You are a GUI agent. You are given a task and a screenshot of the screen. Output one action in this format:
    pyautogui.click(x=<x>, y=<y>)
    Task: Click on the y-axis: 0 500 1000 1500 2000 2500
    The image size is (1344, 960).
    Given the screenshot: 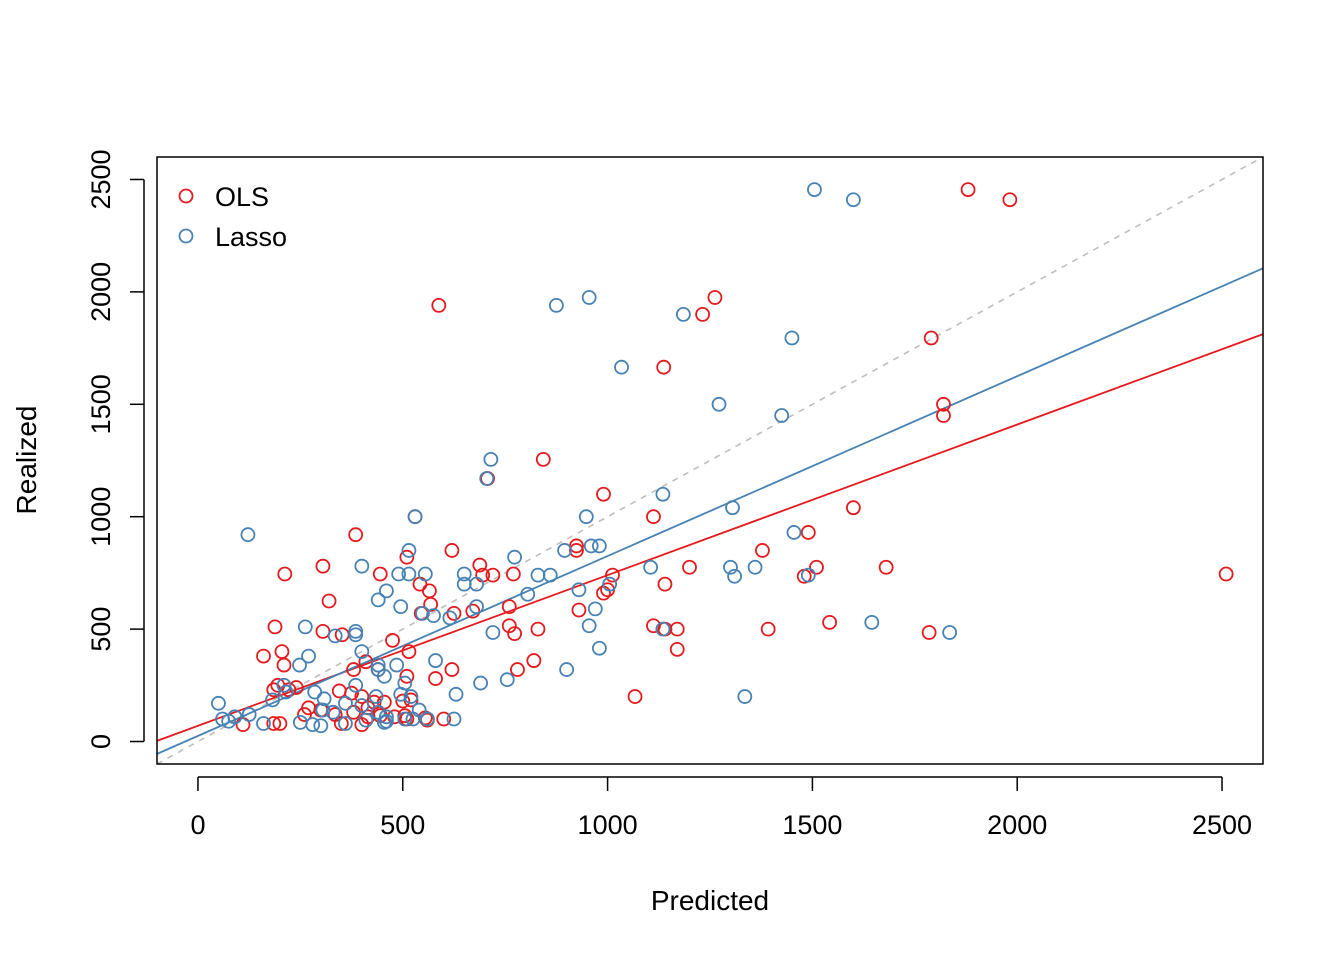 What is the action you would take?
    pyautogui.click(x=115, y=449)
    